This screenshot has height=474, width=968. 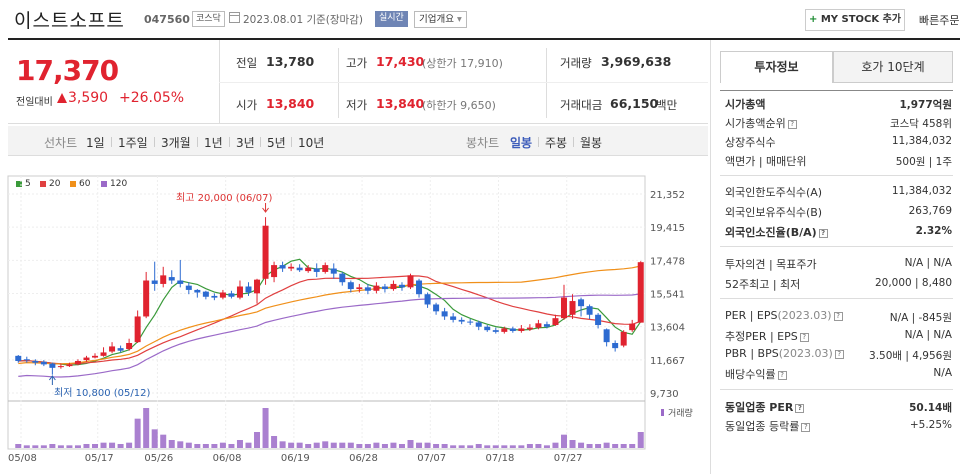 I want to click on period-1w: 1주일, so click(x=133, y=143).